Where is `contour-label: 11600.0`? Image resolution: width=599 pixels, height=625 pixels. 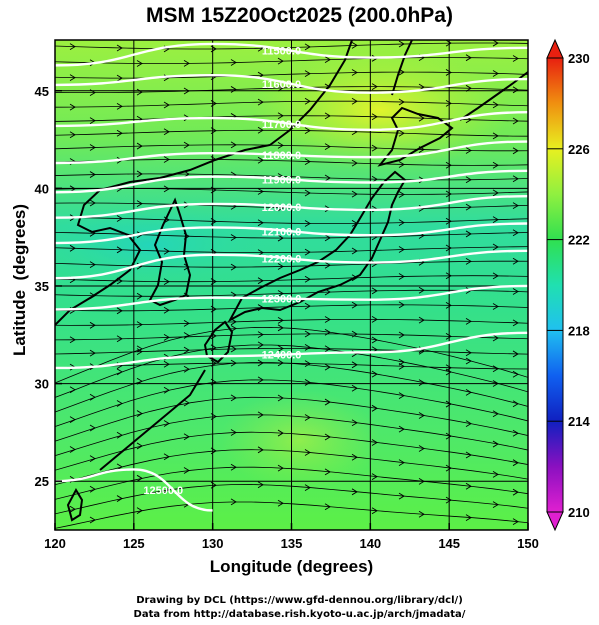
contour-label: 11600.0 is located at coordinates (281, 85).